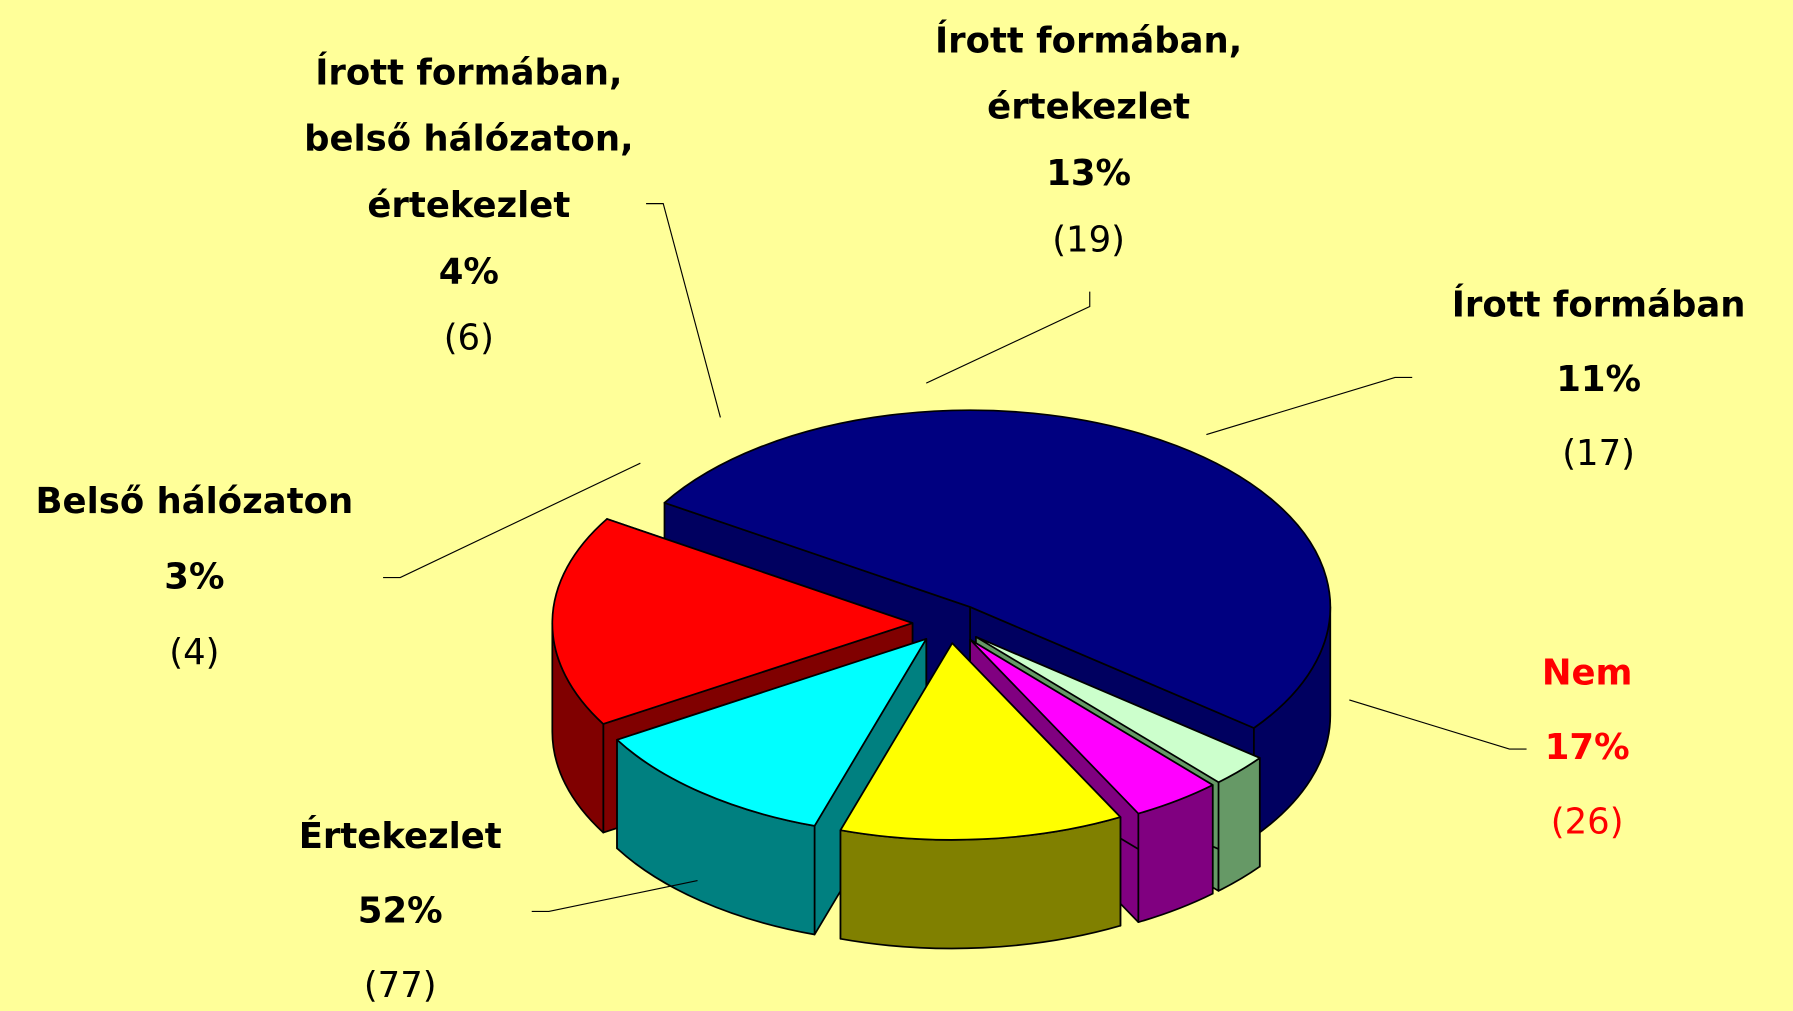  I want to click on count-label: (17), so click(1598, 453).